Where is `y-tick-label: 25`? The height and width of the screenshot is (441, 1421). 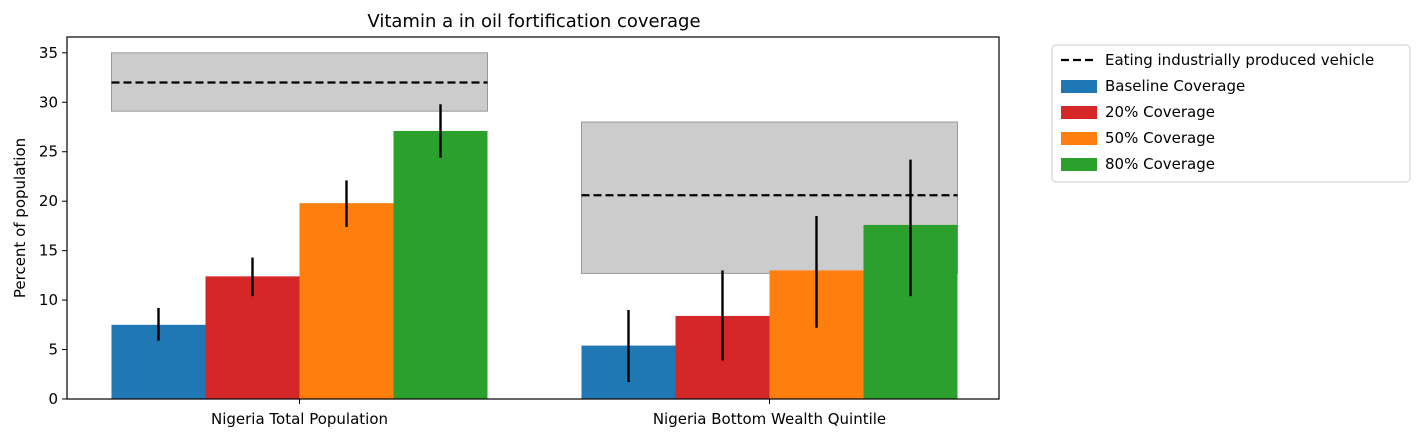 y-tick-label: 25 is located at coordinates (48, 152).